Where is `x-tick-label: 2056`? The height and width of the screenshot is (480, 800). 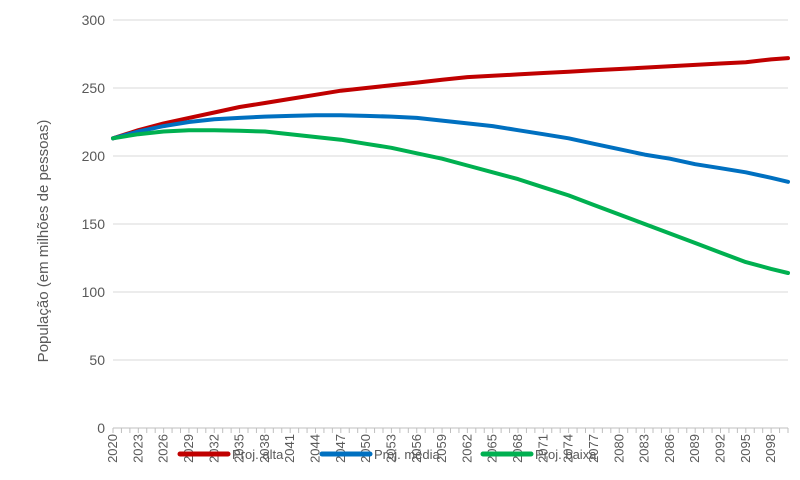 x-tick-label: 2056 is located at coordinates (416, 448).